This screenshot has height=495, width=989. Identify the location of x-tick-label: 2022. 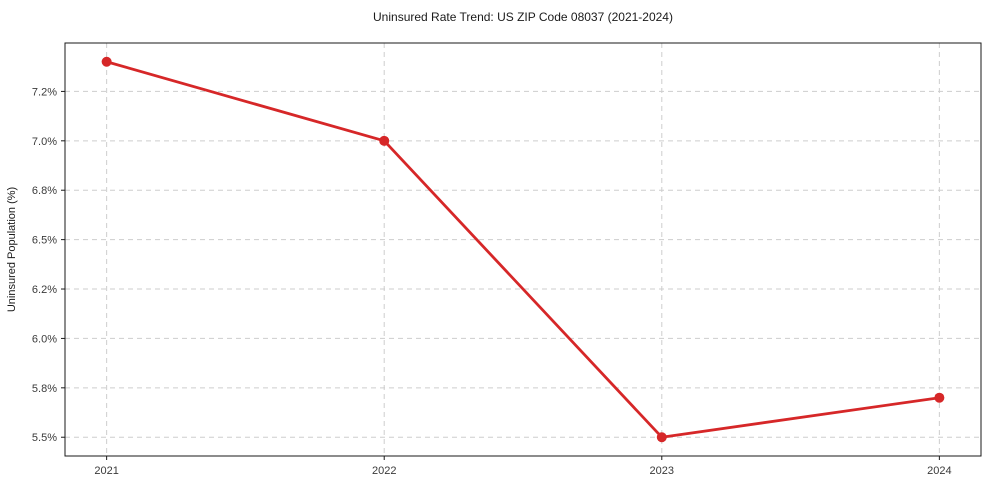
(384, 471).